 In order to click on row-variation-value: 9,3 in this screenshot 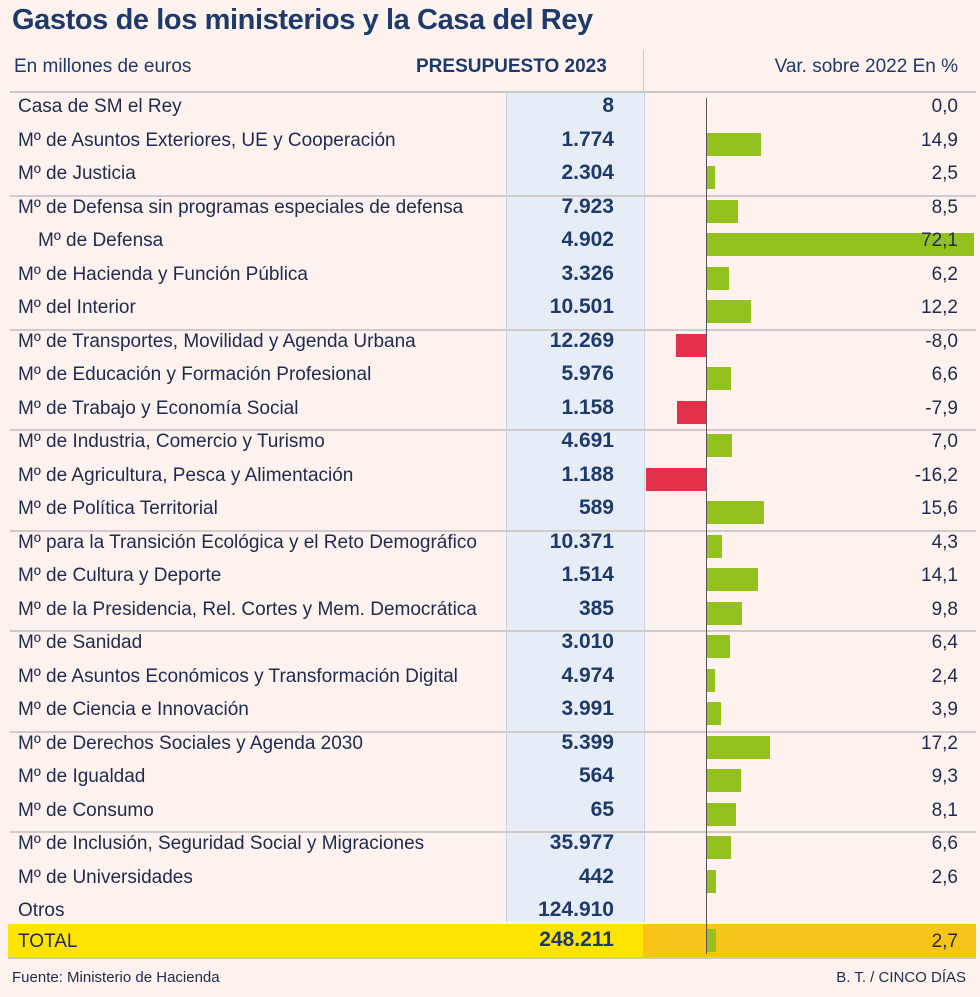, I will do `click(944, 776)`.